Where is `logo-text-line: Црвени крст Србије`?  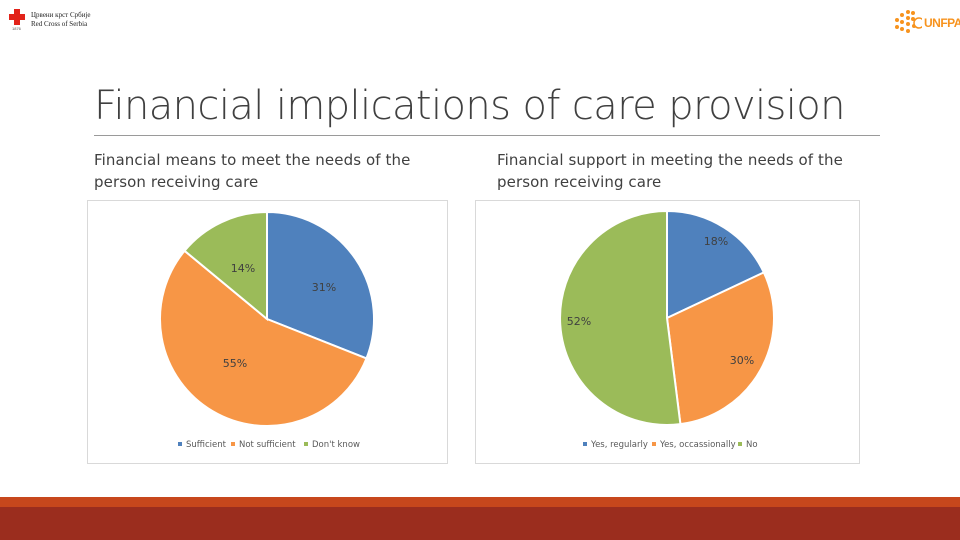 logo-text-line: Црвени крст Србије is located at coordinates (61, 15).